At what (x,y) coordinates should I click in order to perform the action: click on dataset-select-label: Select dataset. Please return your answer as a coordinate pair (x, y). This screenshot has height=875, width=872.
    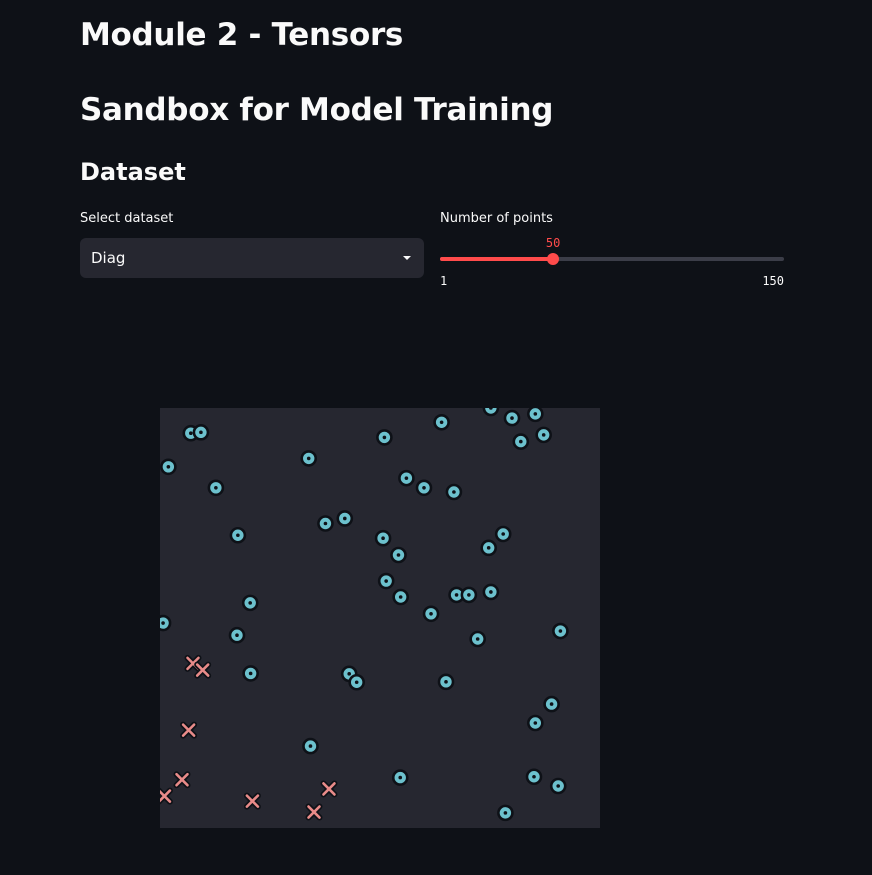
    Looking at the image, I should click on (127, 218).